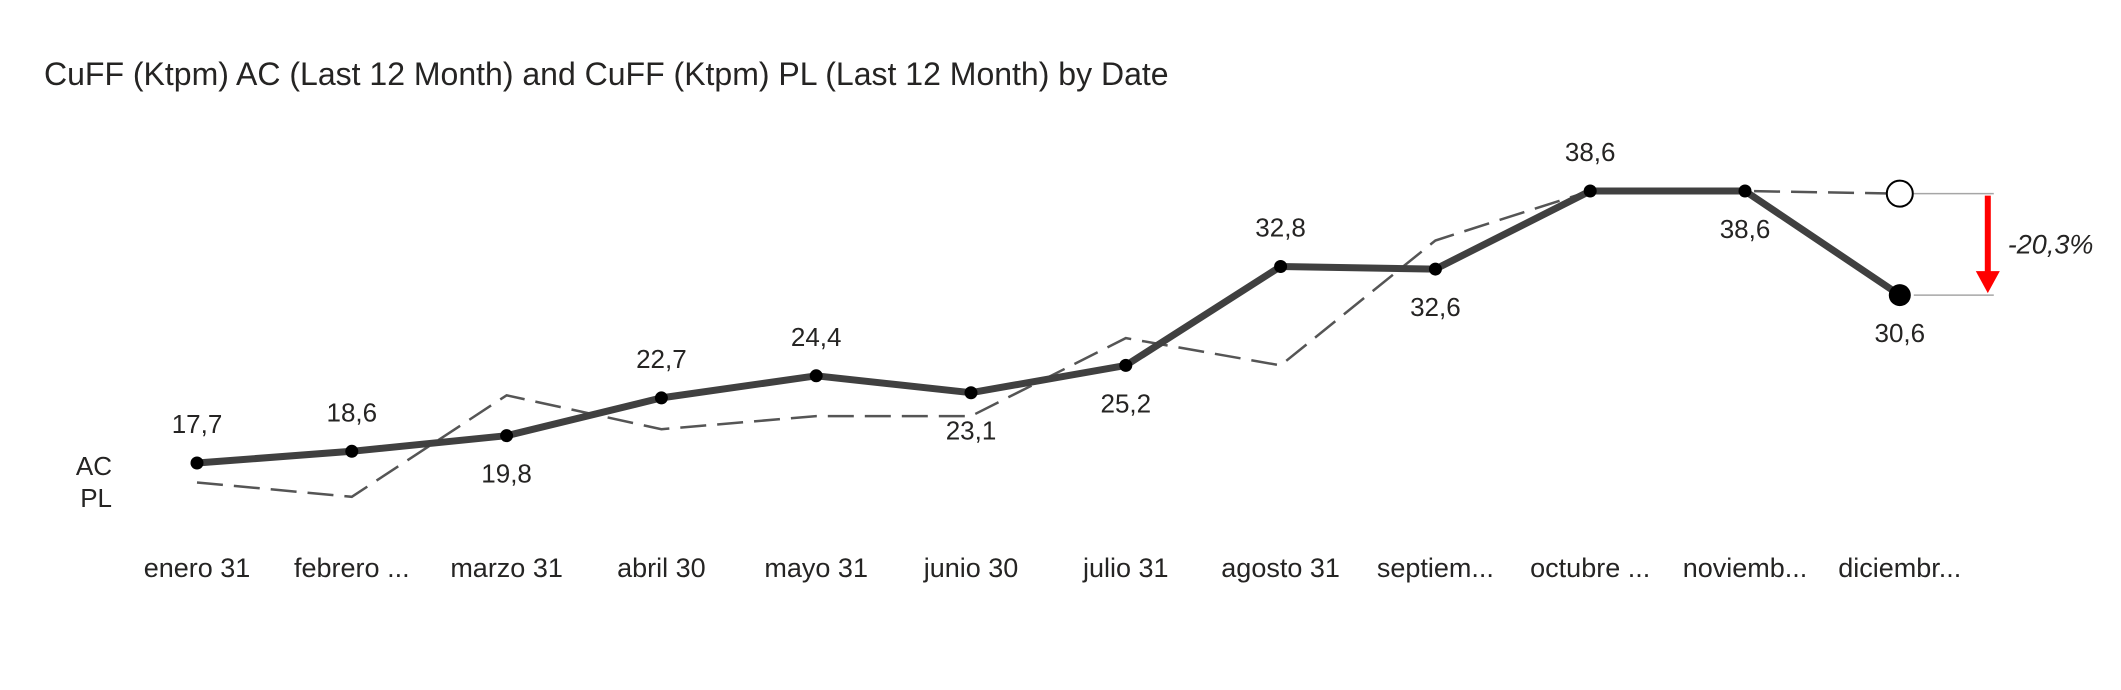 The image size is (2121, 690). I want to click on data-label-5: 24,4, so click(816, 337).